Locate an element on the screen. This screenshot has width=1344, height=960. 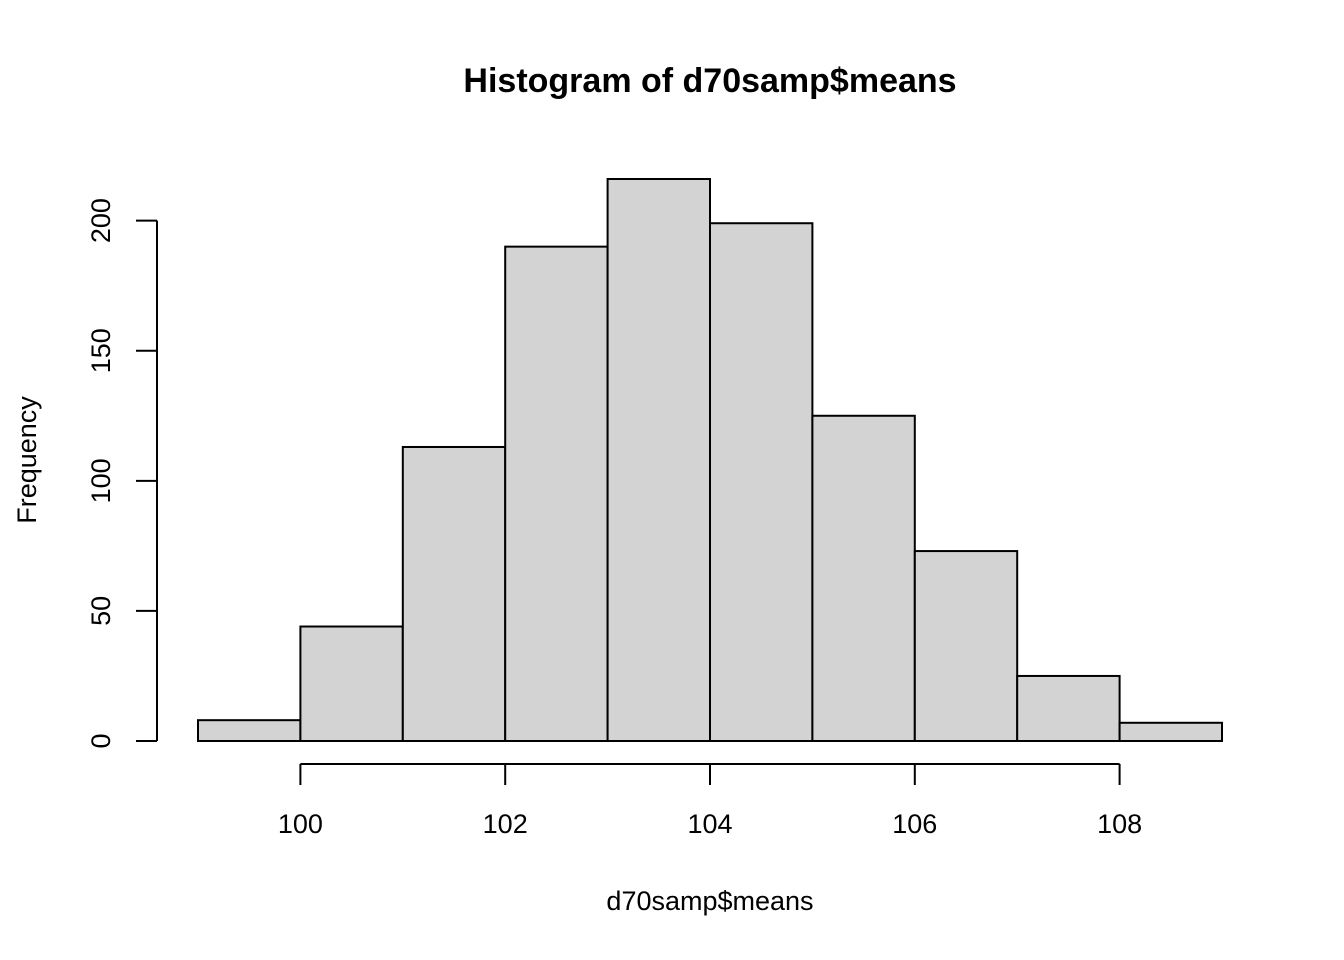
y-tick-label: 100 is located at coordinates (101, 480).